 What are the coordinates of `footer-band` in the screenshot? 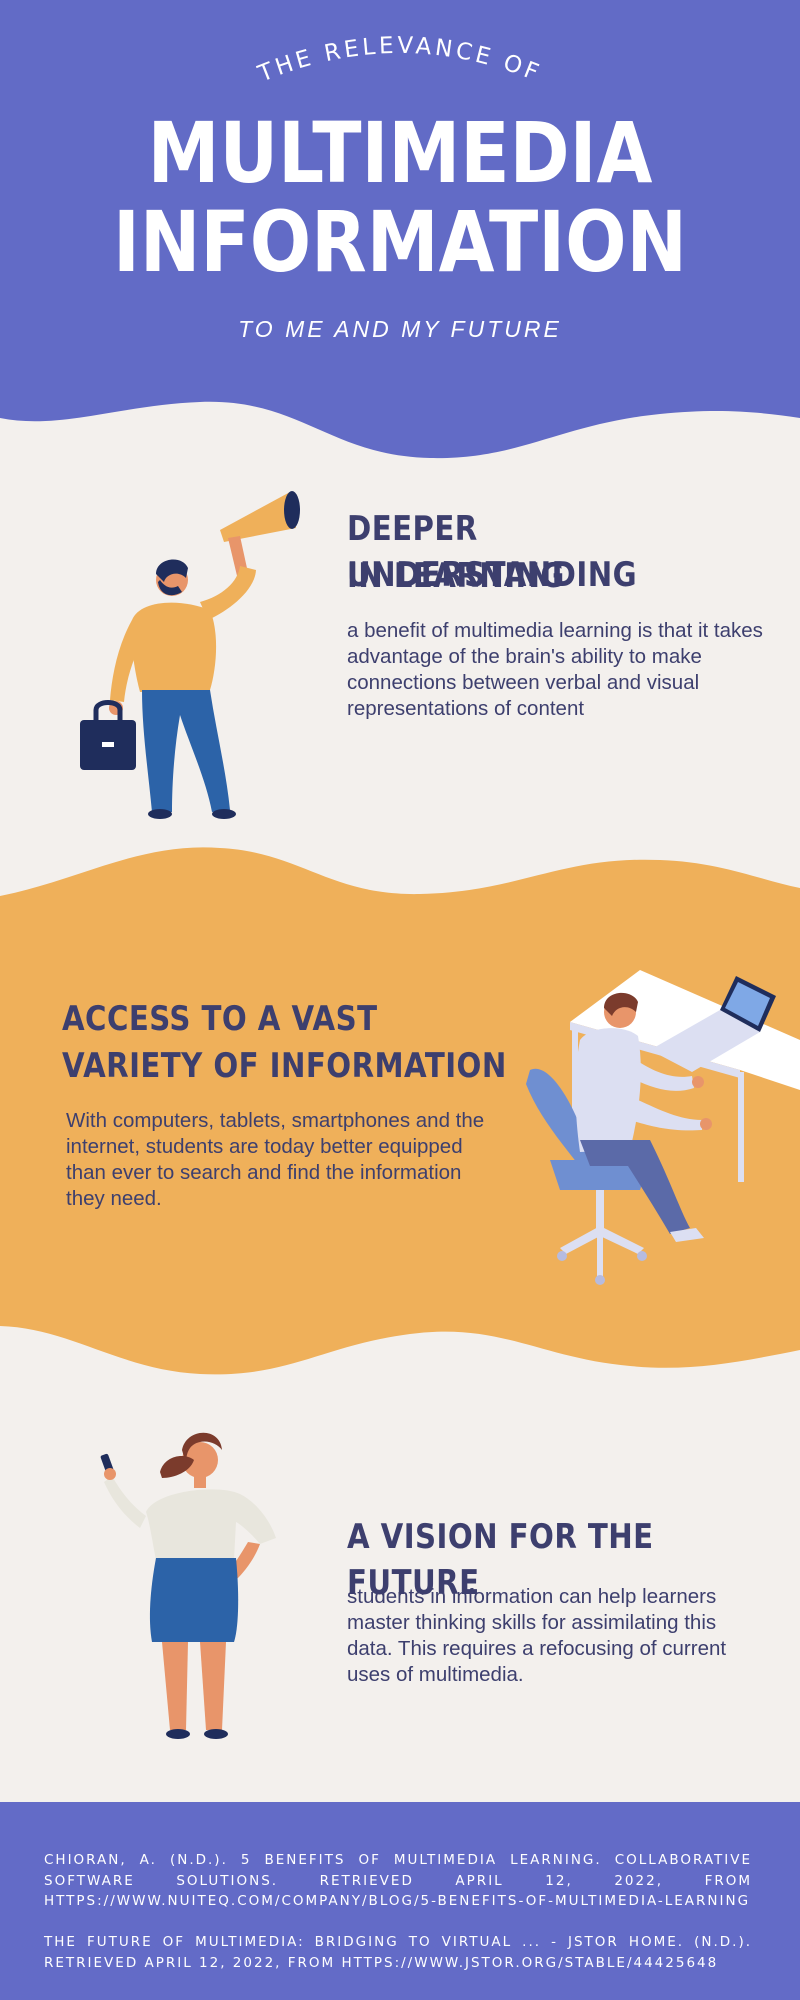 It's located at (400, 1901).